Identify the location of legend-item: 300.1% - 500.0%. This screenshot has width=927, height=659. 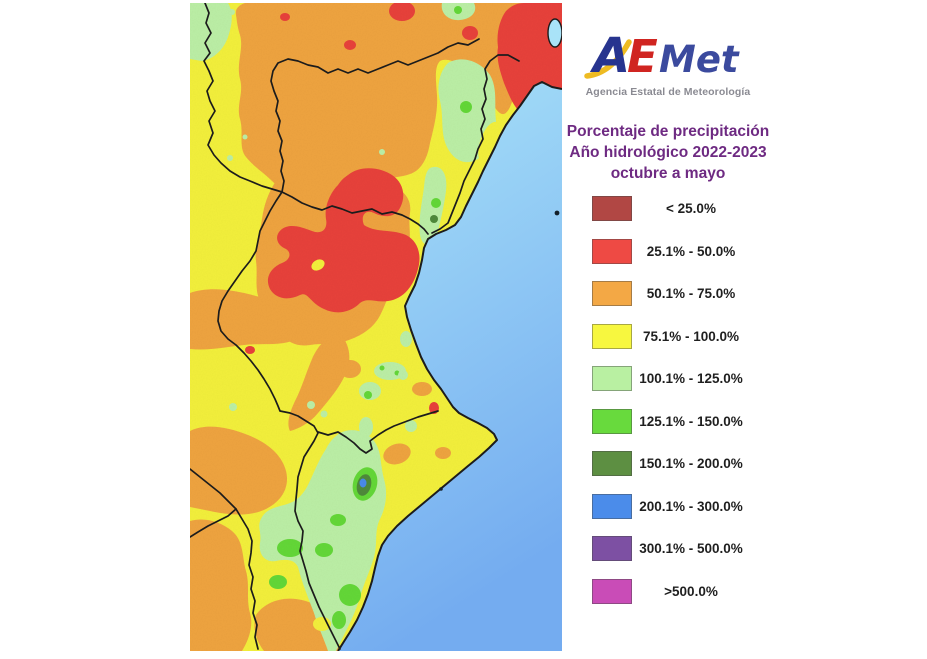
(692, 548).